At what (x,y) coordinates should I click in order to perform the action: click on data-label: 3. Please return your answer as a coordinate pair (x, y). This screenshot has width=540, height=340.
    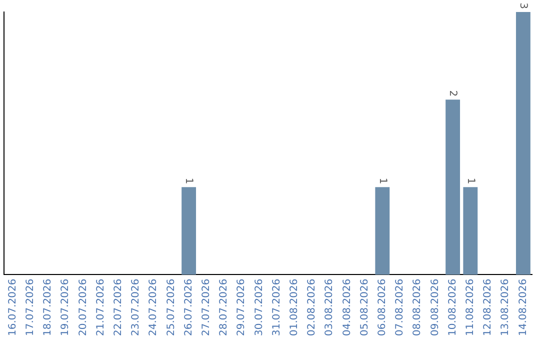
    Looking at the image, I should click on (523, 5).